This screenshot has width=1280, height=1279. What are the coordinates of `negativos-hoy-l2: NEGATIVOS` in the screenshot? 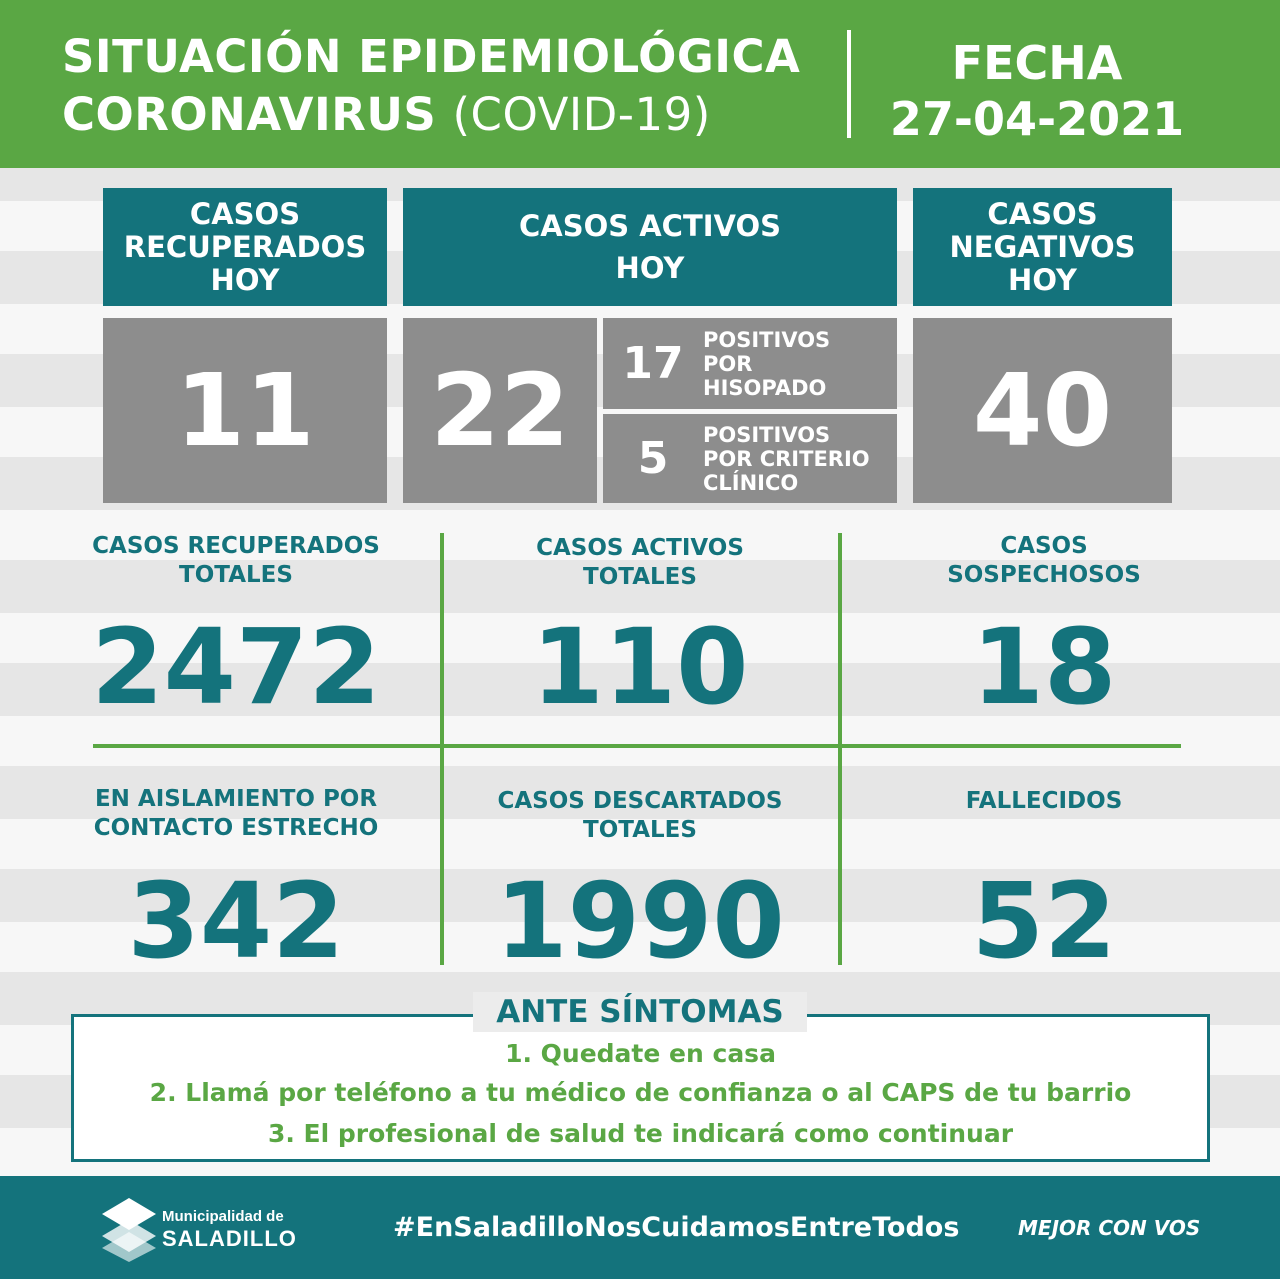 It's located at (1042, 246).